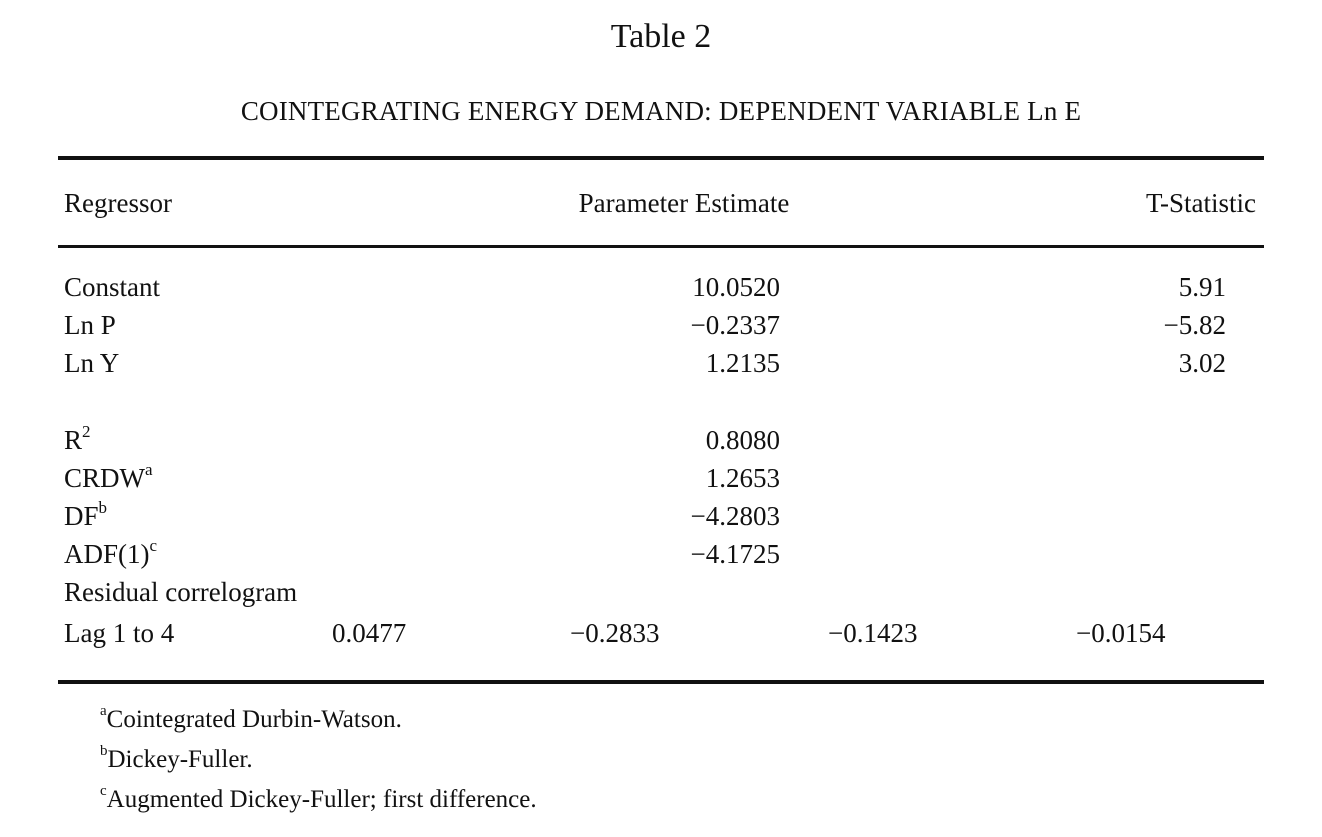 The image size is (1322, 837). Describe the element at coordinates (1194, 325) in the screenshot. I see `row-tstat-ln-p: −5.82` at that location.